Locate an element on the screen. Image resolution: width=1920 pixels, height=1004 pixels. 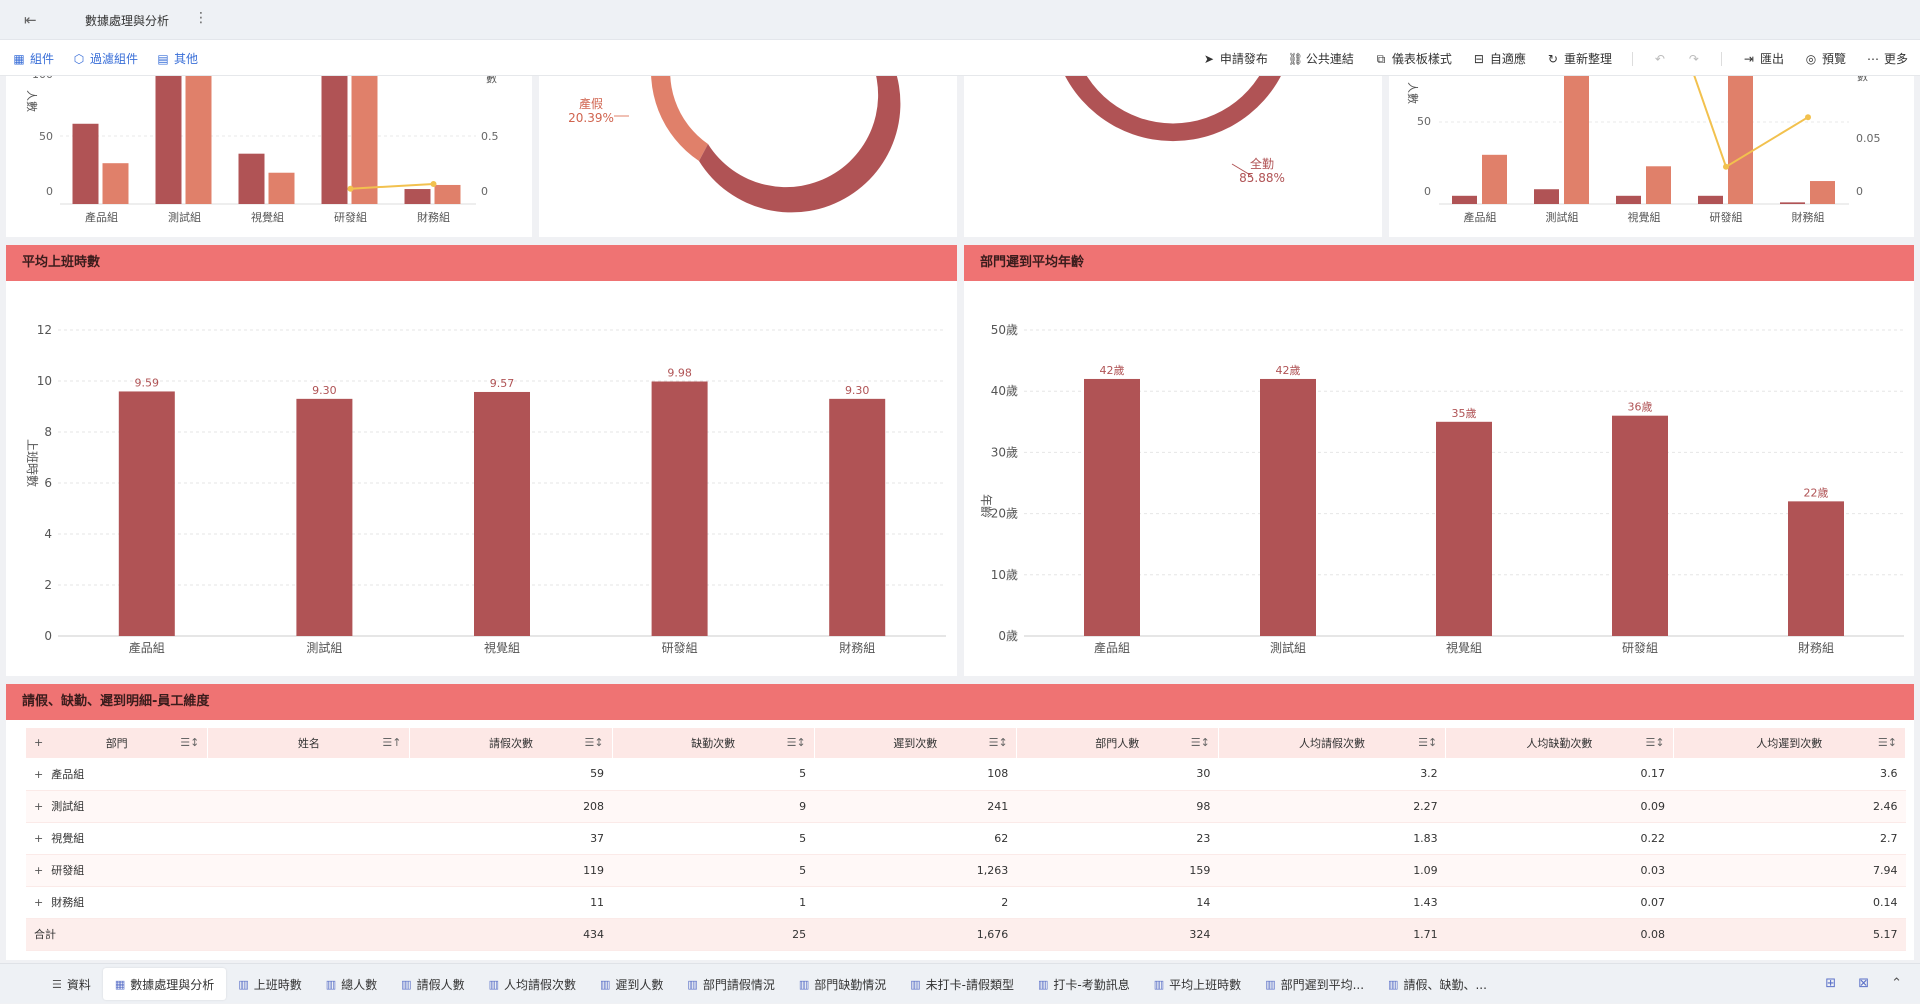
y-tick: 40歲 is located at coordinates (1004, 391).